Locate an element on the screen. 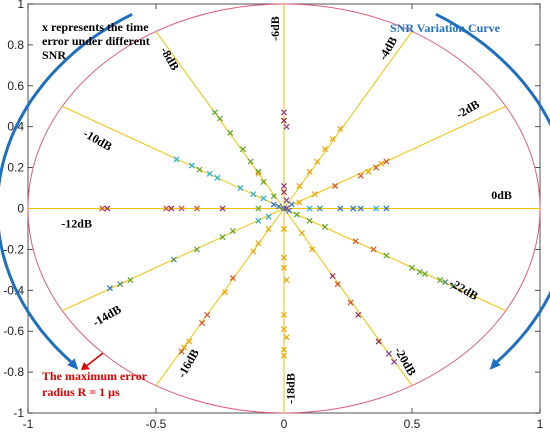 The width and height of the screenshot is (550, 435). max-error-label-1: The maximum error is located at coordinates (95, 376).